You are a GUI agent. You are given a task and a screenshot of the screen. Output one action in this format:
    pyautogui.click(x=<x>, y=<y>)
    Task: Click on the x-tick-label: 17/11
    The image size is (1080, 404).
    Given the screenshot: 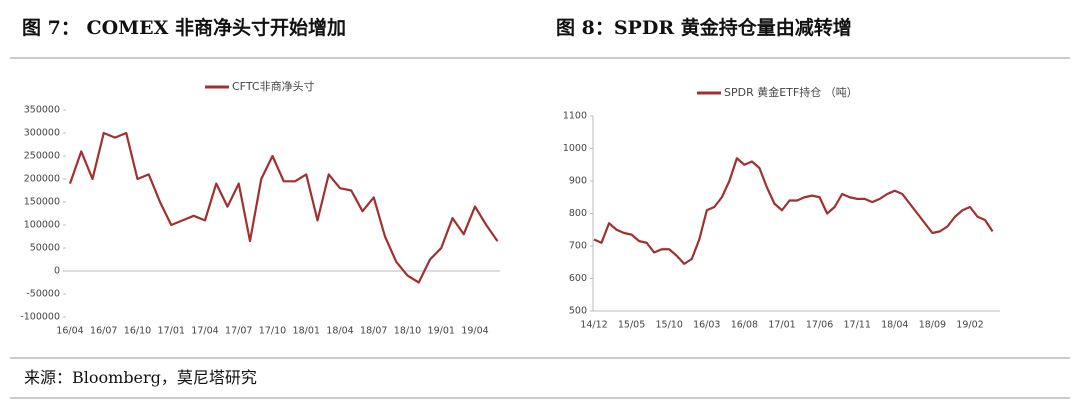 What is the action you would take?
    pyautogui.click(x=857, y=325)
    